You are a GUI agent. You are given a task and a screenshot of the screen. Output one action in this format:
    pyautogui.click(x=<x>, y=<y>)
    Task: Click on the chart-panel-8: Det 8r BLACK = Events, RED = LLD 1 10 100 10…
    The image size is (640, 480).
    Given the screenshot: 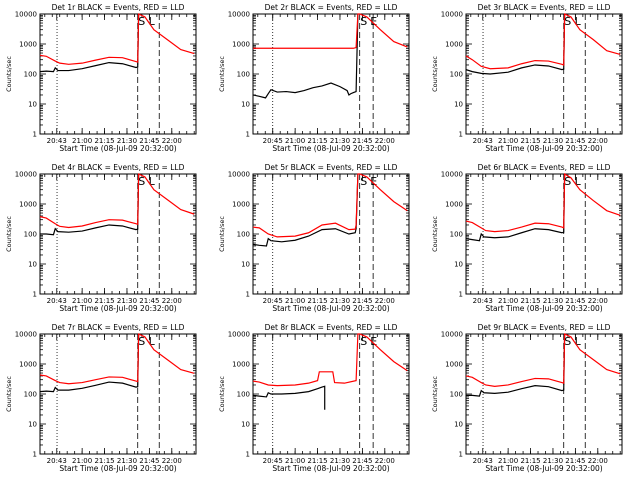 What is the action you would take?
    pyautogui.click(x=314, y=398)
    